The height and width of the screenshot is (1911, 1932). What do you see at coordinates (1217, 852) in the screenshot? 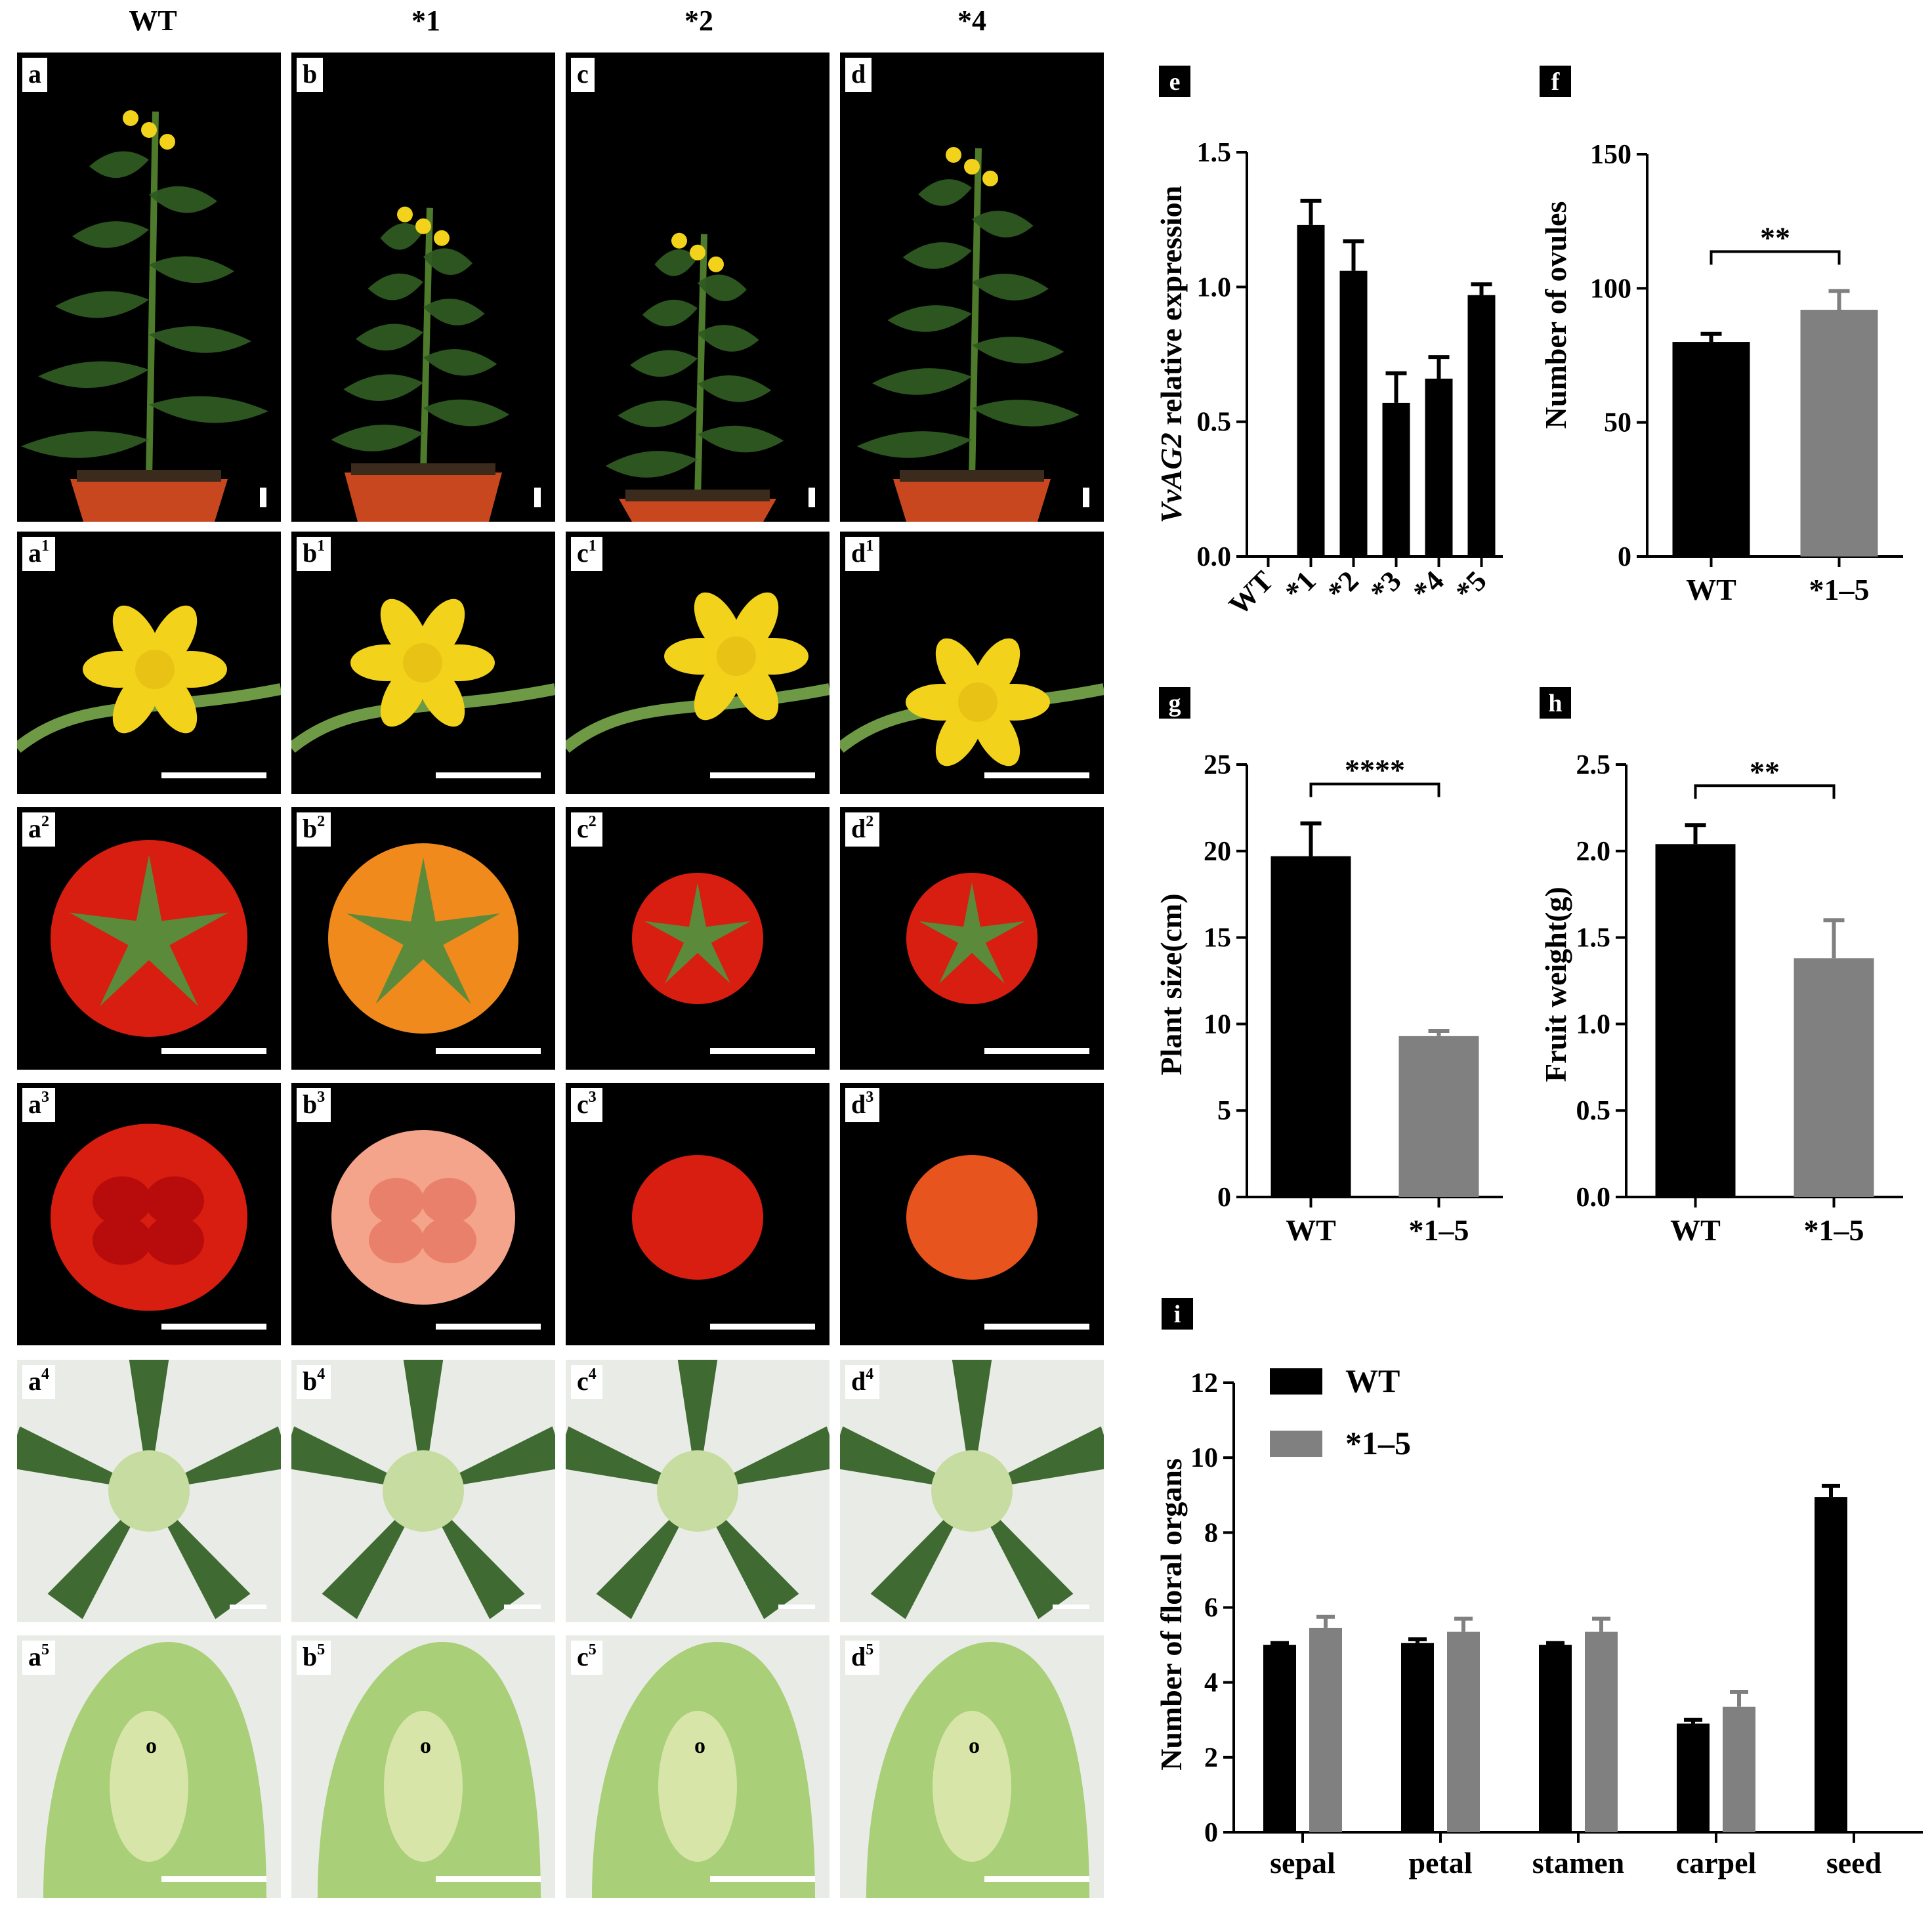
I see `y-tick-label: 20` at bounding box center [1217, 852].